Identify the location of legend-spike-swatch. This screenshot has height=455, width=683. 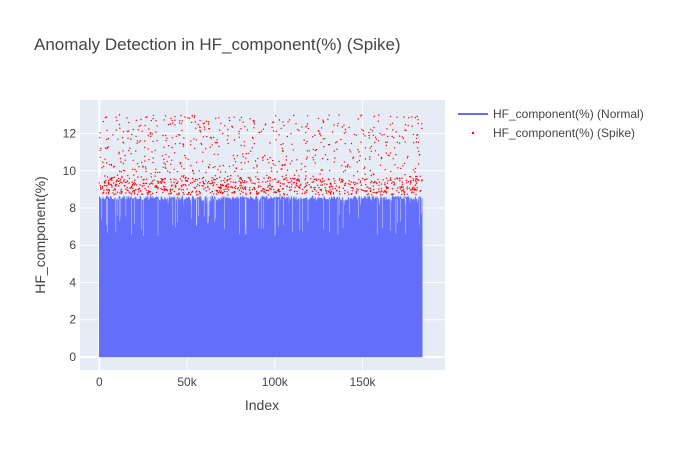
(473, 133).